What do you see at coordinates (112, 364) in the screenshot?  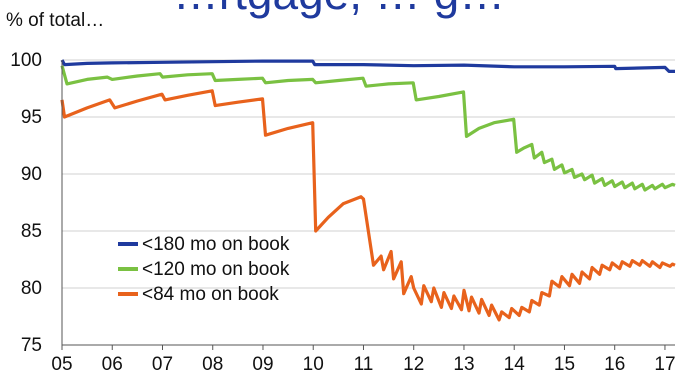 I see `x-tick-label: 06` at bounding box center [112, 364].